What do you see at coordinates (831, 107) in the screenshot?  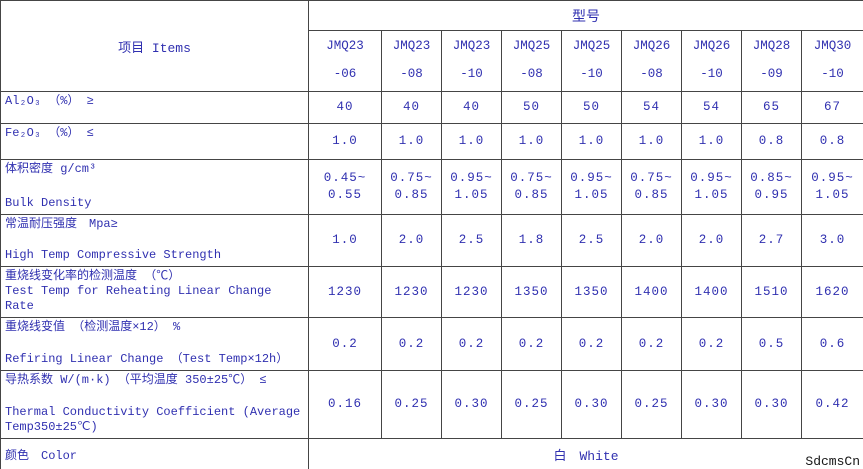 I see `spec-value-cell: 67` at bounding box center [831, 107].